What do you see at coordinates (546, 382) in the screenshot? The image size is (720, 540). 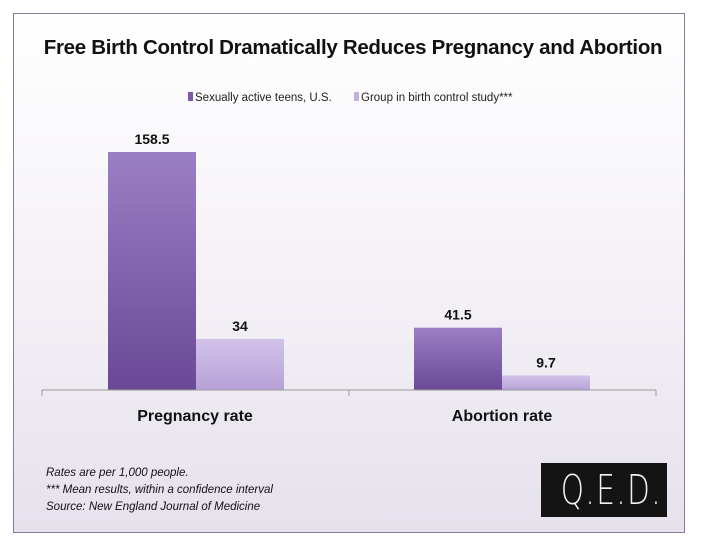 I see `bar-2-abortion-rate` at bounding box center [546, 382].